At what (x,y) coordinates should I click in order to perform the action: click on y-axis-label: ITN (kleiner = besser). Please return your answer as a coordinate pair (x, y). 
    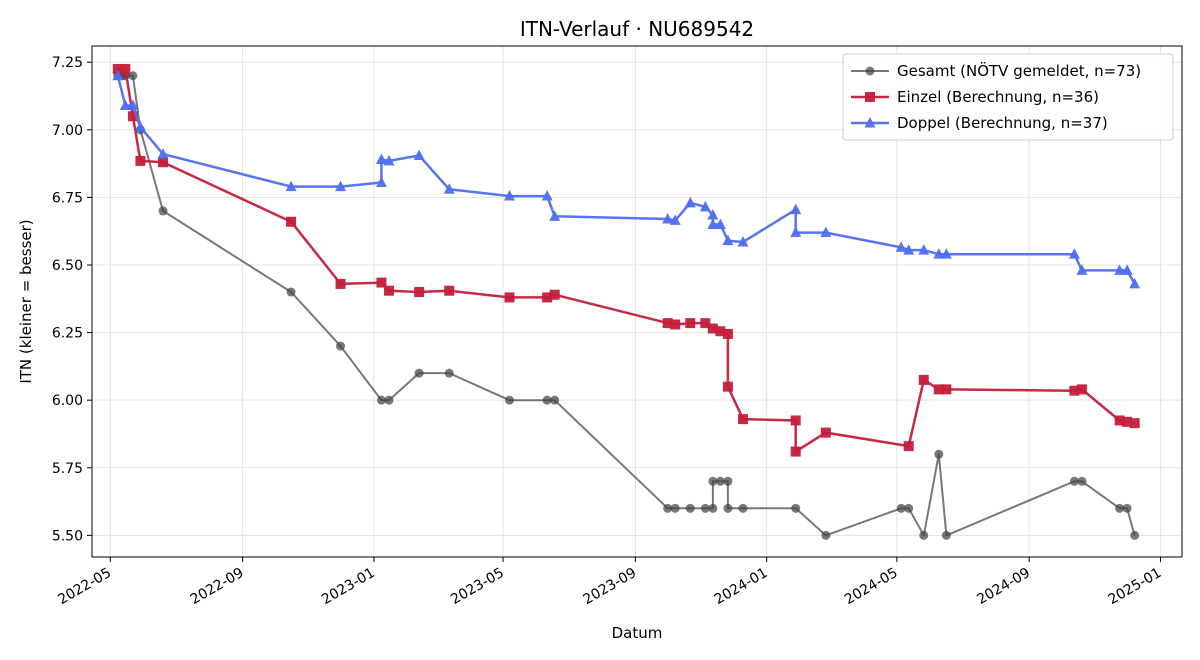
    Looking at the image, I should click on (26, 301).